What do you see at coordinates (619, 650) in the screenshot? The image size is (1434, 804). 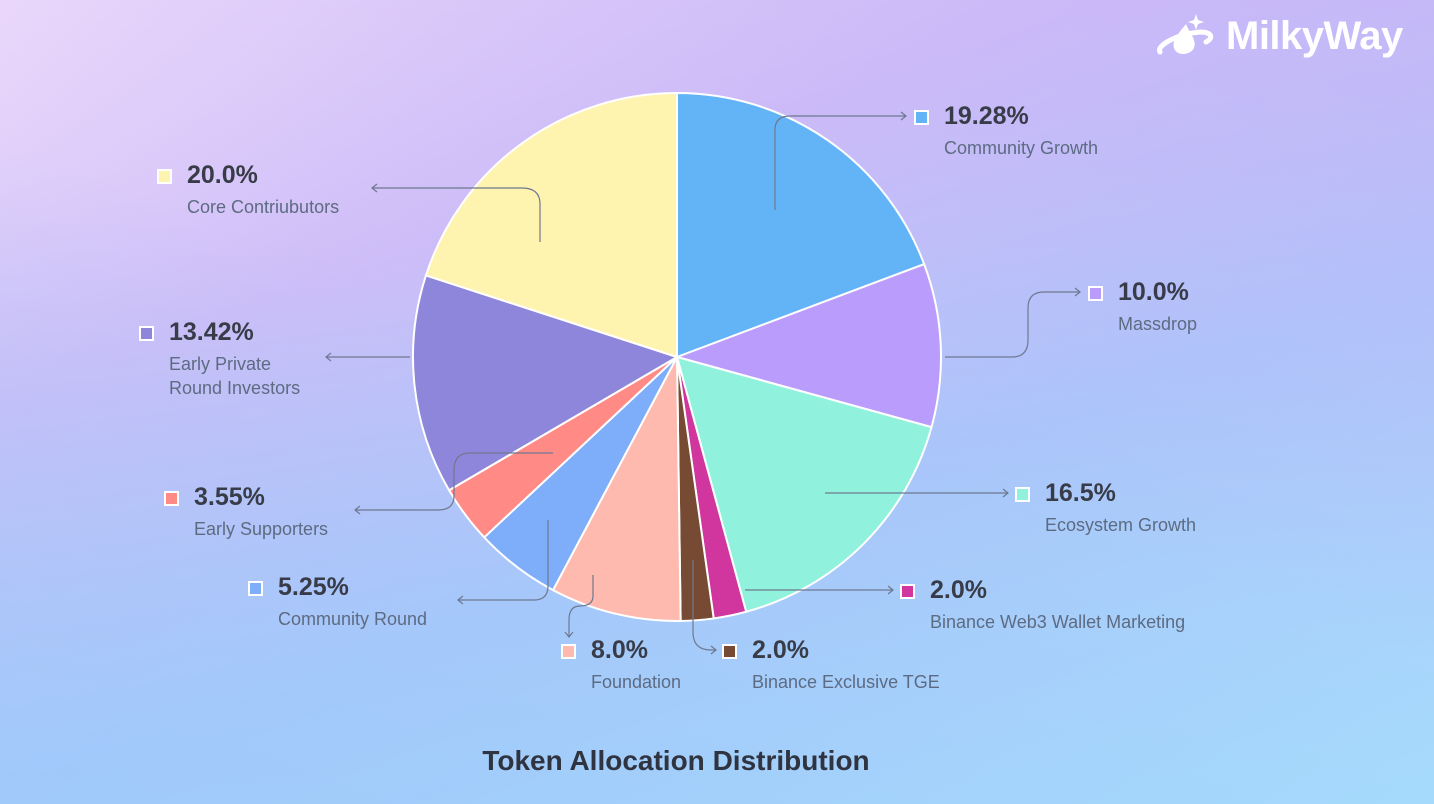 I see `data-label-percent: 8.0%` at bounding box center [619, 650].